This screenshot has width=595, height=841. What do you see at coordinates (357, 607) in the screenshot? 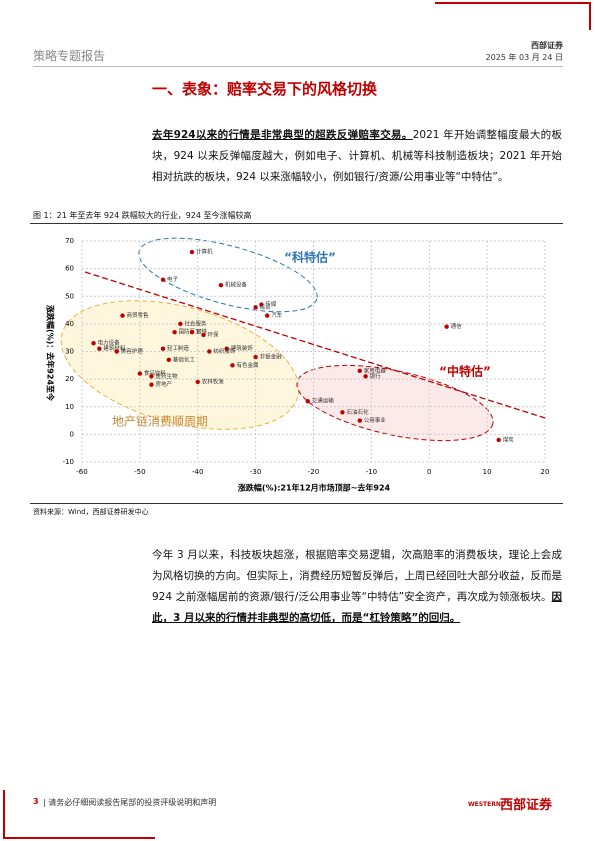
I see `conclusion: 因此，3 月以来的行情并非典型的高切低，而是“杠铃策略”的回归。` at bounding box center [357, 607].